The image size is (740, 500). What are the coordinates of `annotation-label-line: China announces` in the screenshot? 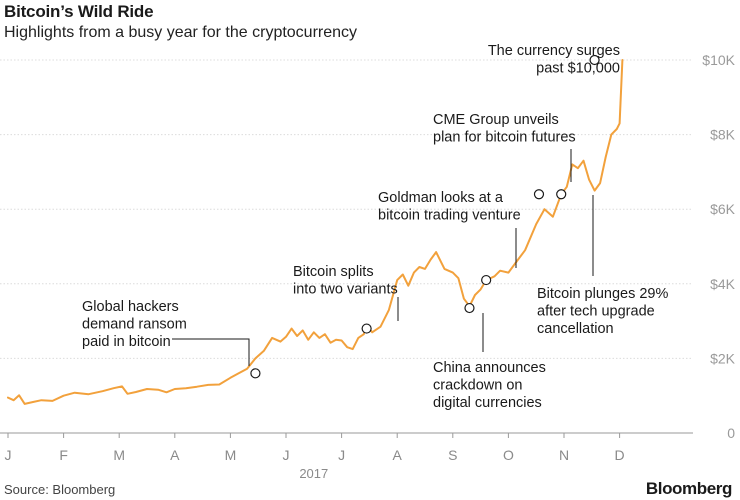 It's located at (489, 368).